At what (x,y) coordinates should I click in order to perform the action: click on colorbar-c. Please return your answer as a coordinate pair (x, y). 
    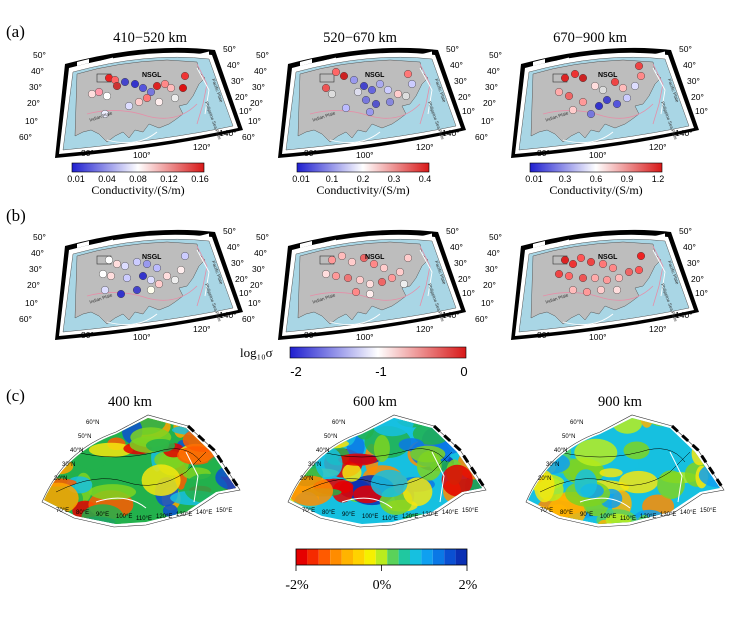
    Looking at the image, I should click on (381, 559).